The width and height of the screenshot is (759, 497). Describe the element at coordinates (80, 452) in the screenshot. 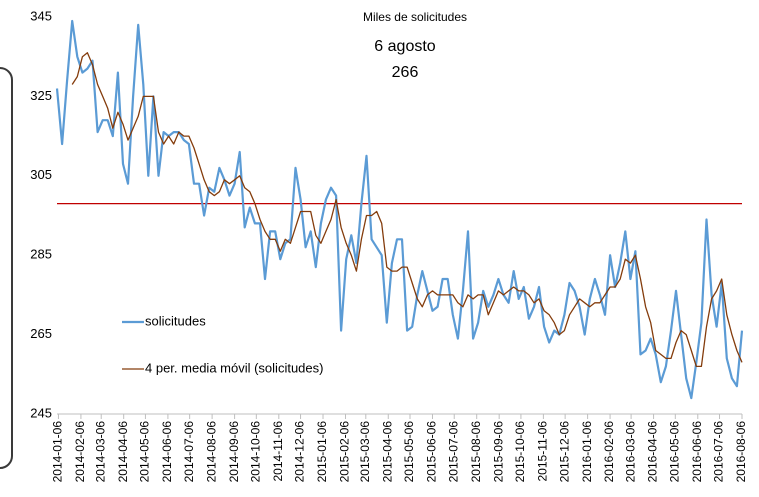

I see `x-tick-label: 2014-02-06` at that location.